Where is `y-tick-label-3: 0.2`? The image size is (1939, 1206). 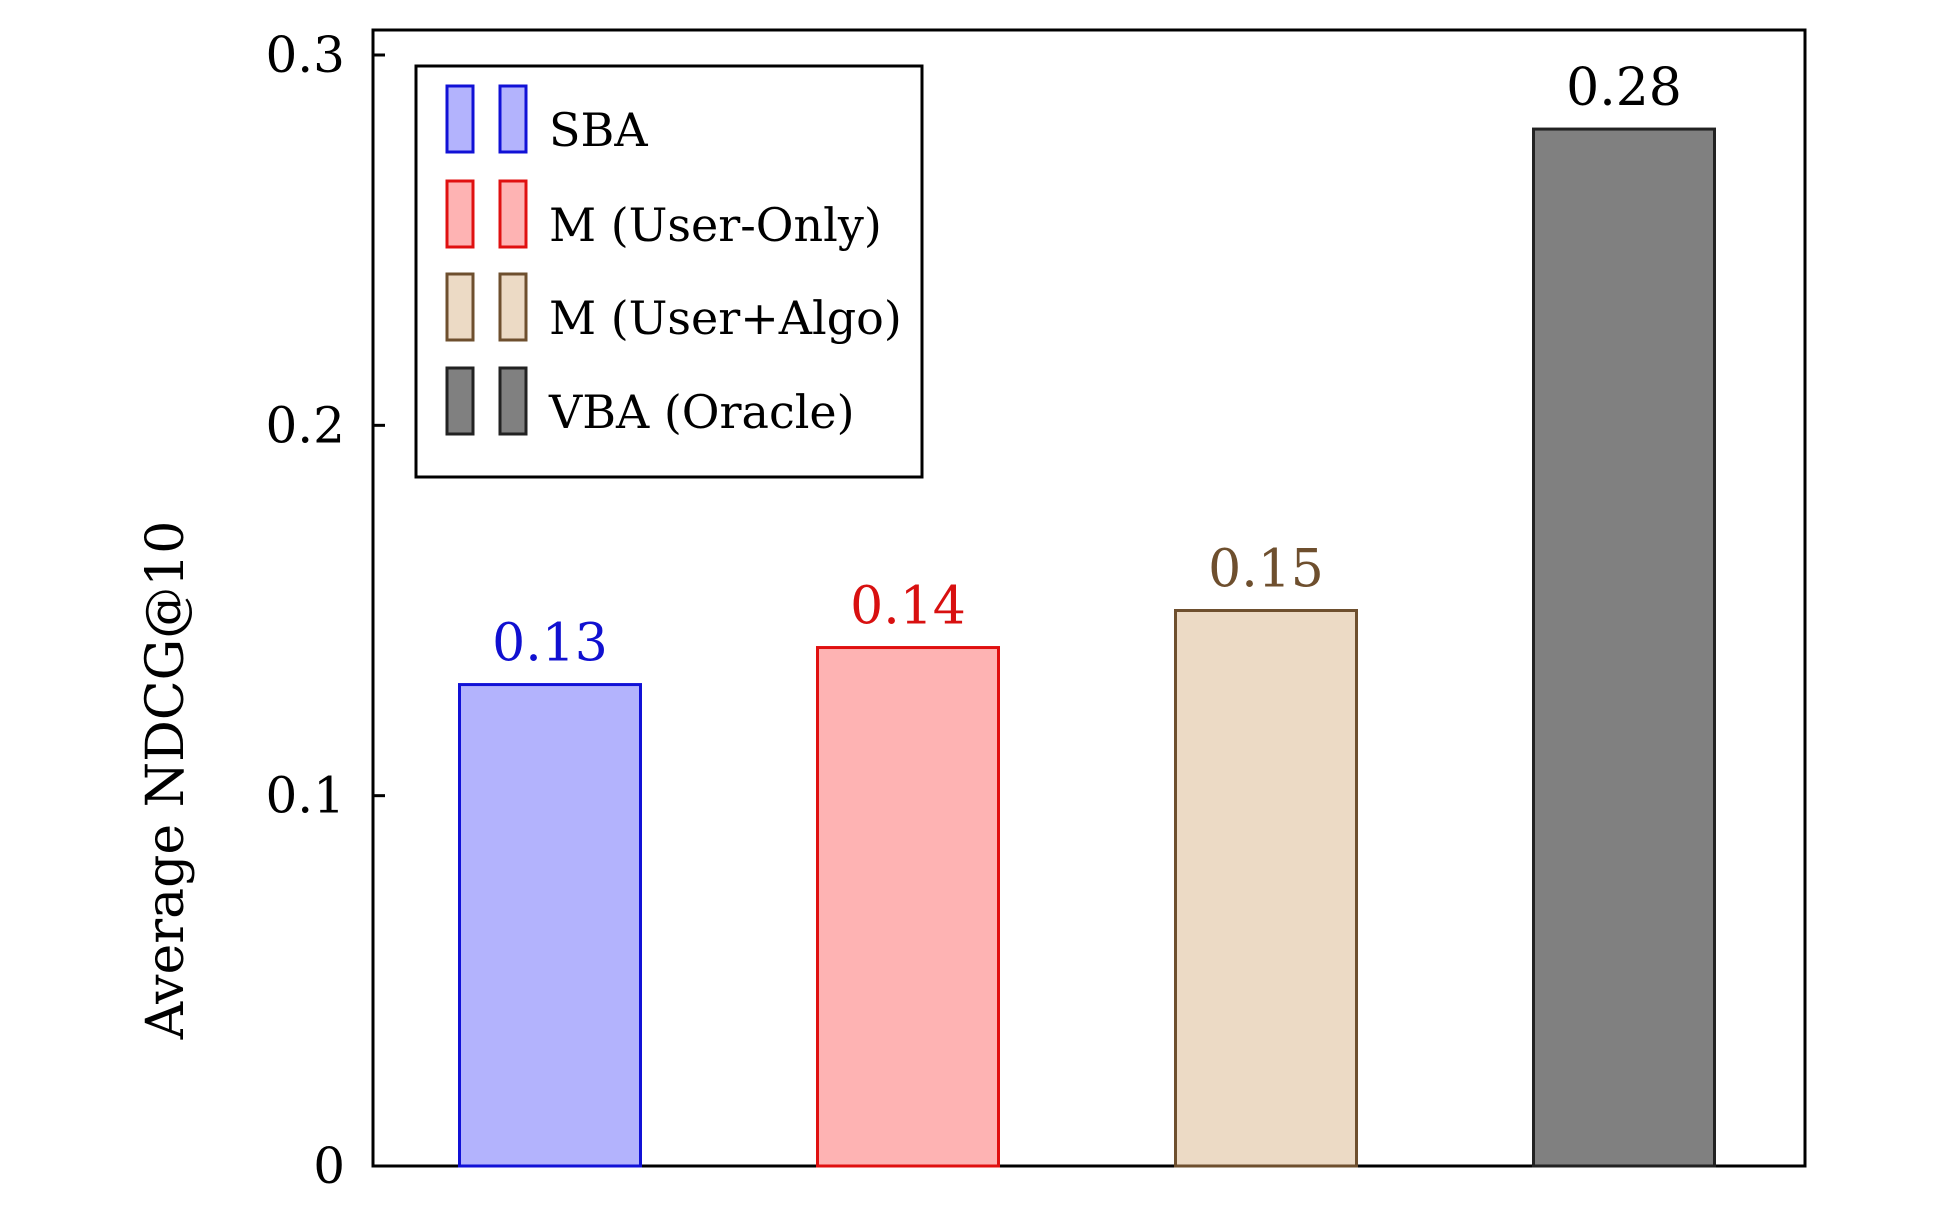 y-tick-label-3: 0.2 is located at coordinates (305, 425).